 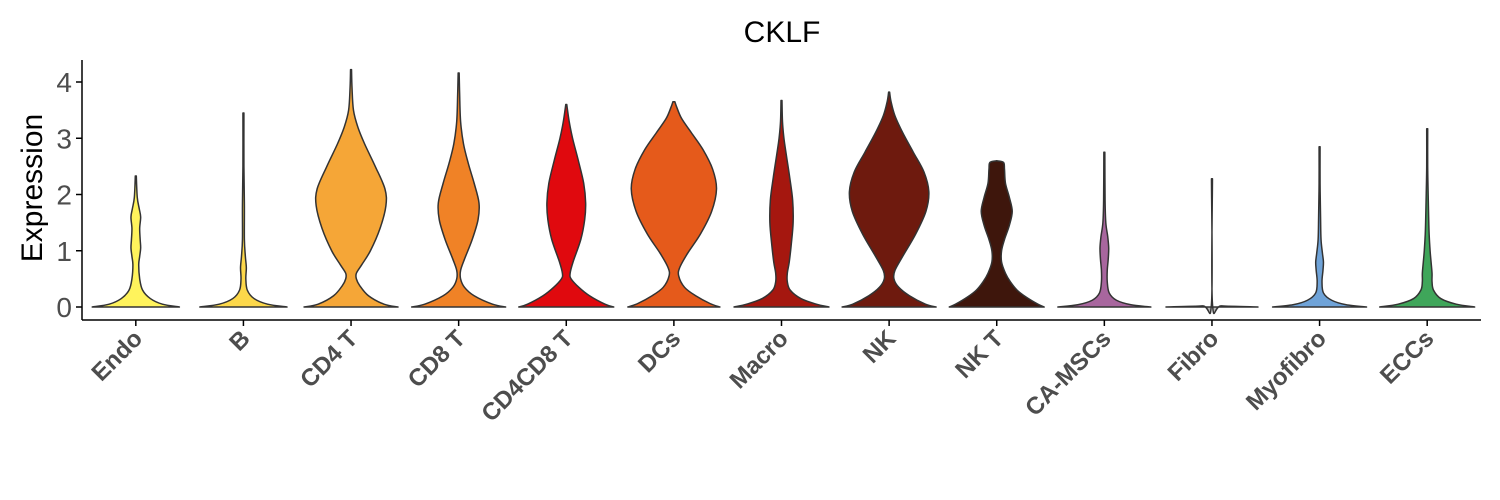 What do you see at coordinates (1286, 370) in the screenshot?
I see `x-tick-label: Myofibro` at bounding box center [1286, 370].